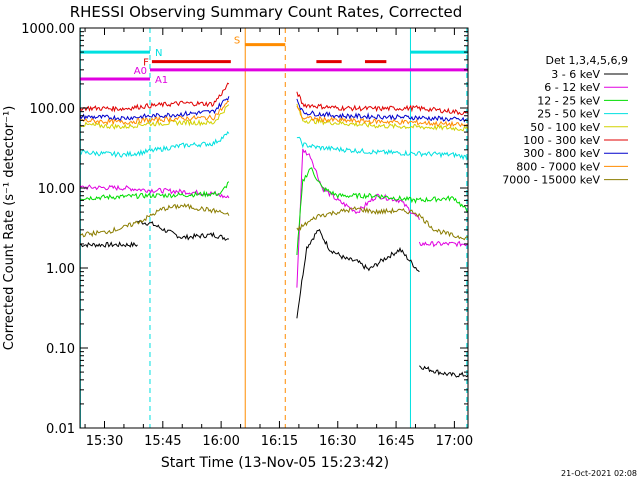 Image resolution: width=640 pixels, height=480 pixels. Describe the element at coordinates (565, 127) in the screenshot. I see `legend-label: 50 - 100 keV` at that location.